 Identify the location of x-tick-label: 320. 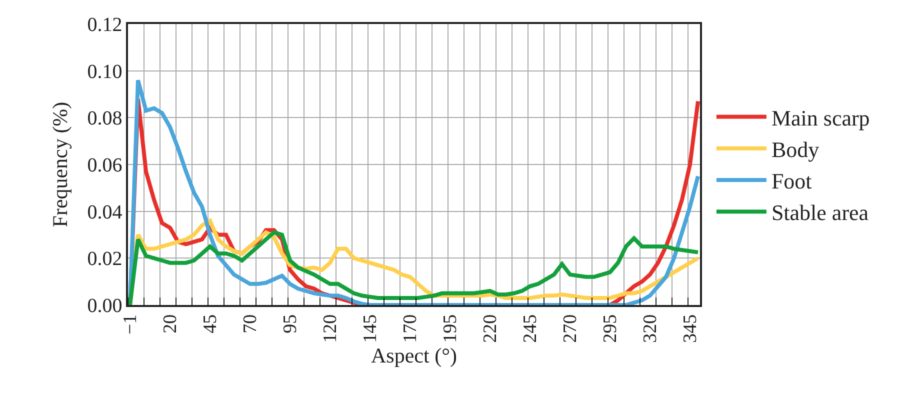
(651, 328).